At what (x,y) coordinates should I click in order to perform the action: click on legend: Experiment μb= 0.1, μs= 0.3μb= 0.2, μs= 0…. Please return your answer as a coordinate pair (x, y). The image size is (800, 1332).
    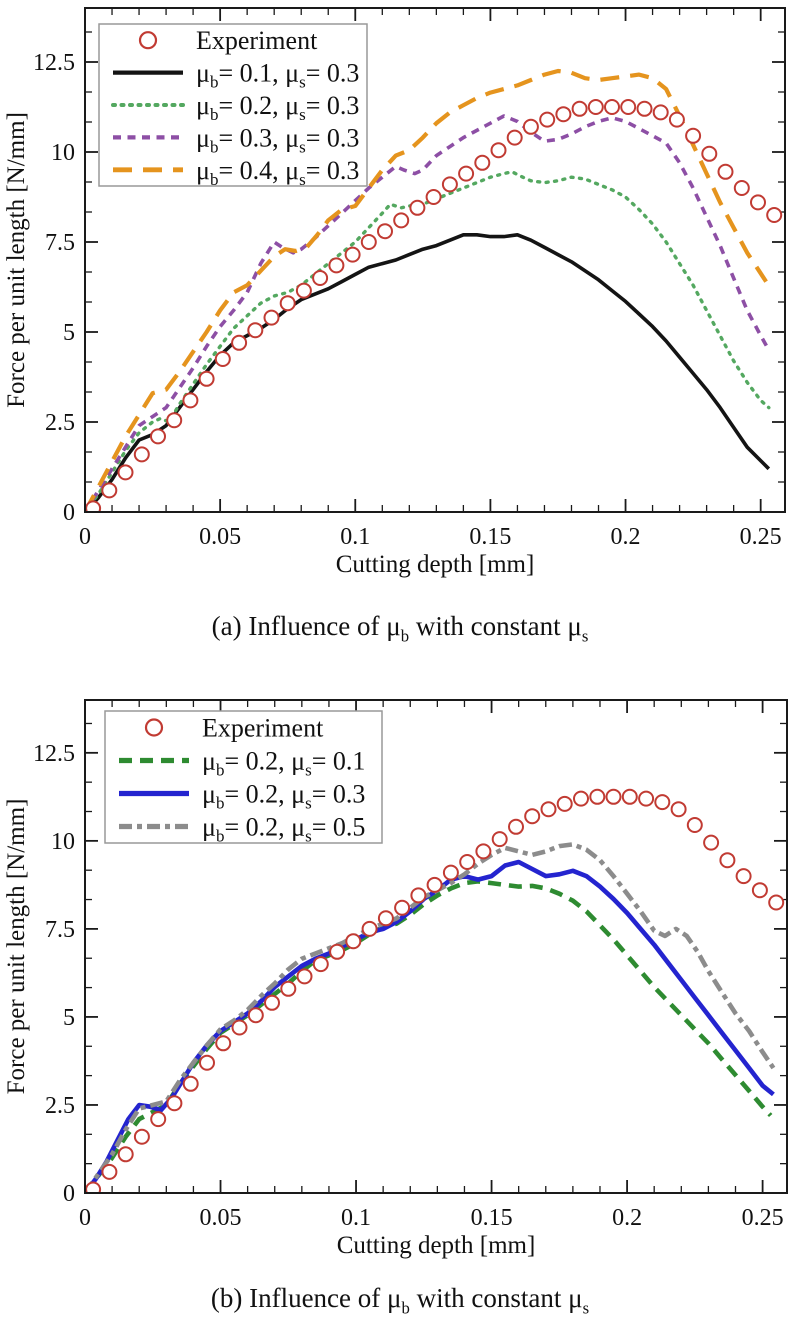
    Looking at the image, I should click on (233, 106).